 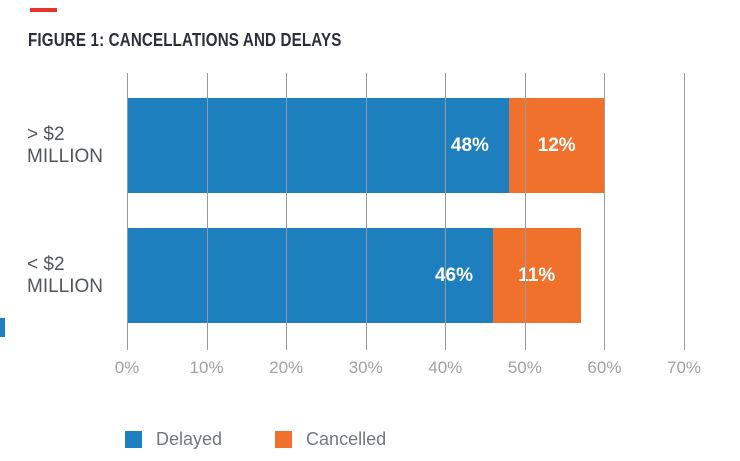 What do you see at coordinates (604, 367) in the screenshot?
I see `x-tick-label: 60%` at bounding box center [604, 367].